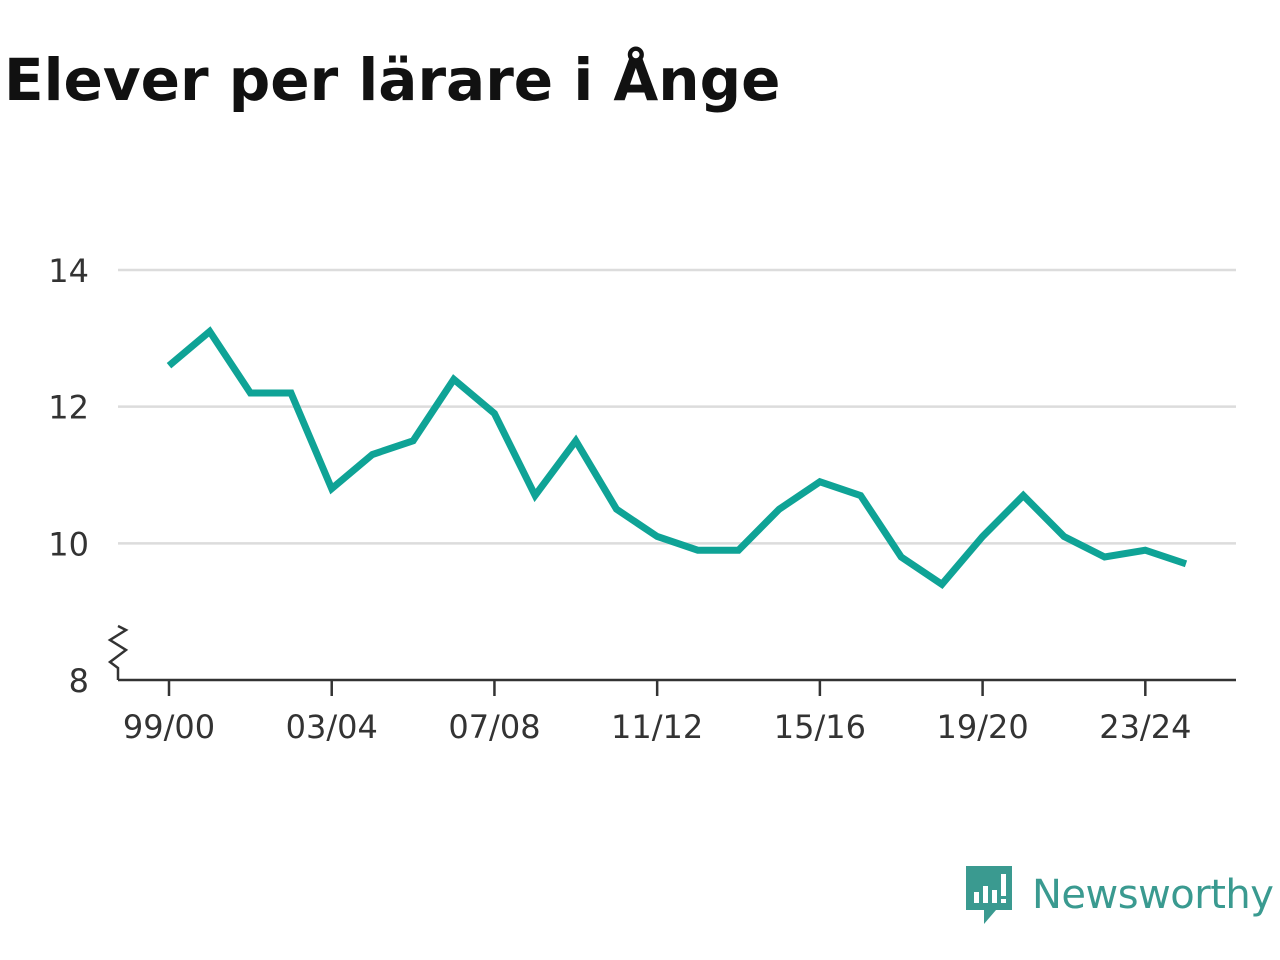  What do you see at coordinates (989, 895) in the screenshot?
I see `newsworthy-logo-icon` at bounding box center [989, 895].